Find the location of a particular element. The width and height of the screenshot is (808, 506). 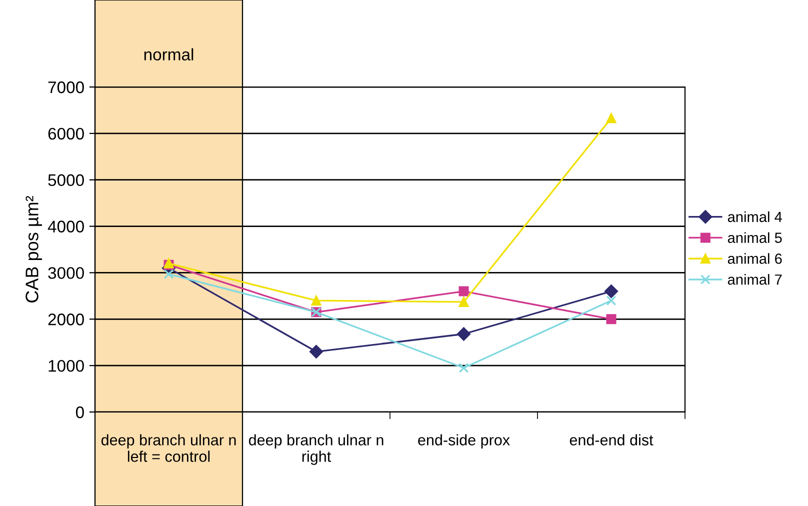

y-tick-label: 1000 is located at coordinates (66, 366).